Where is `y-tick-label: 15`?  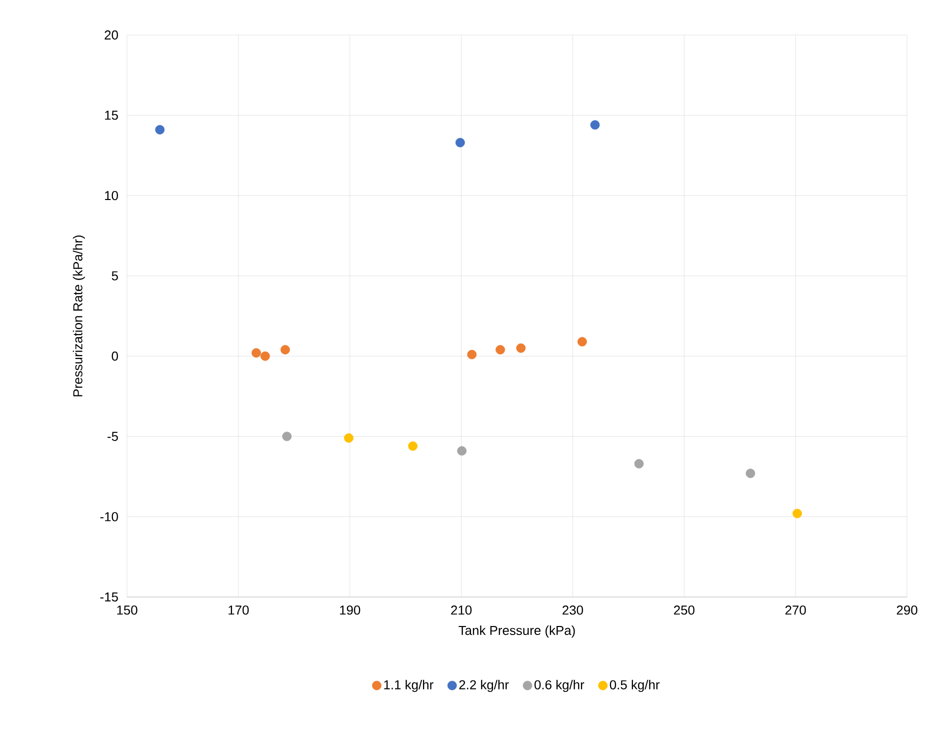
y-tick-label: 15 is located at coordinates (111, 115).